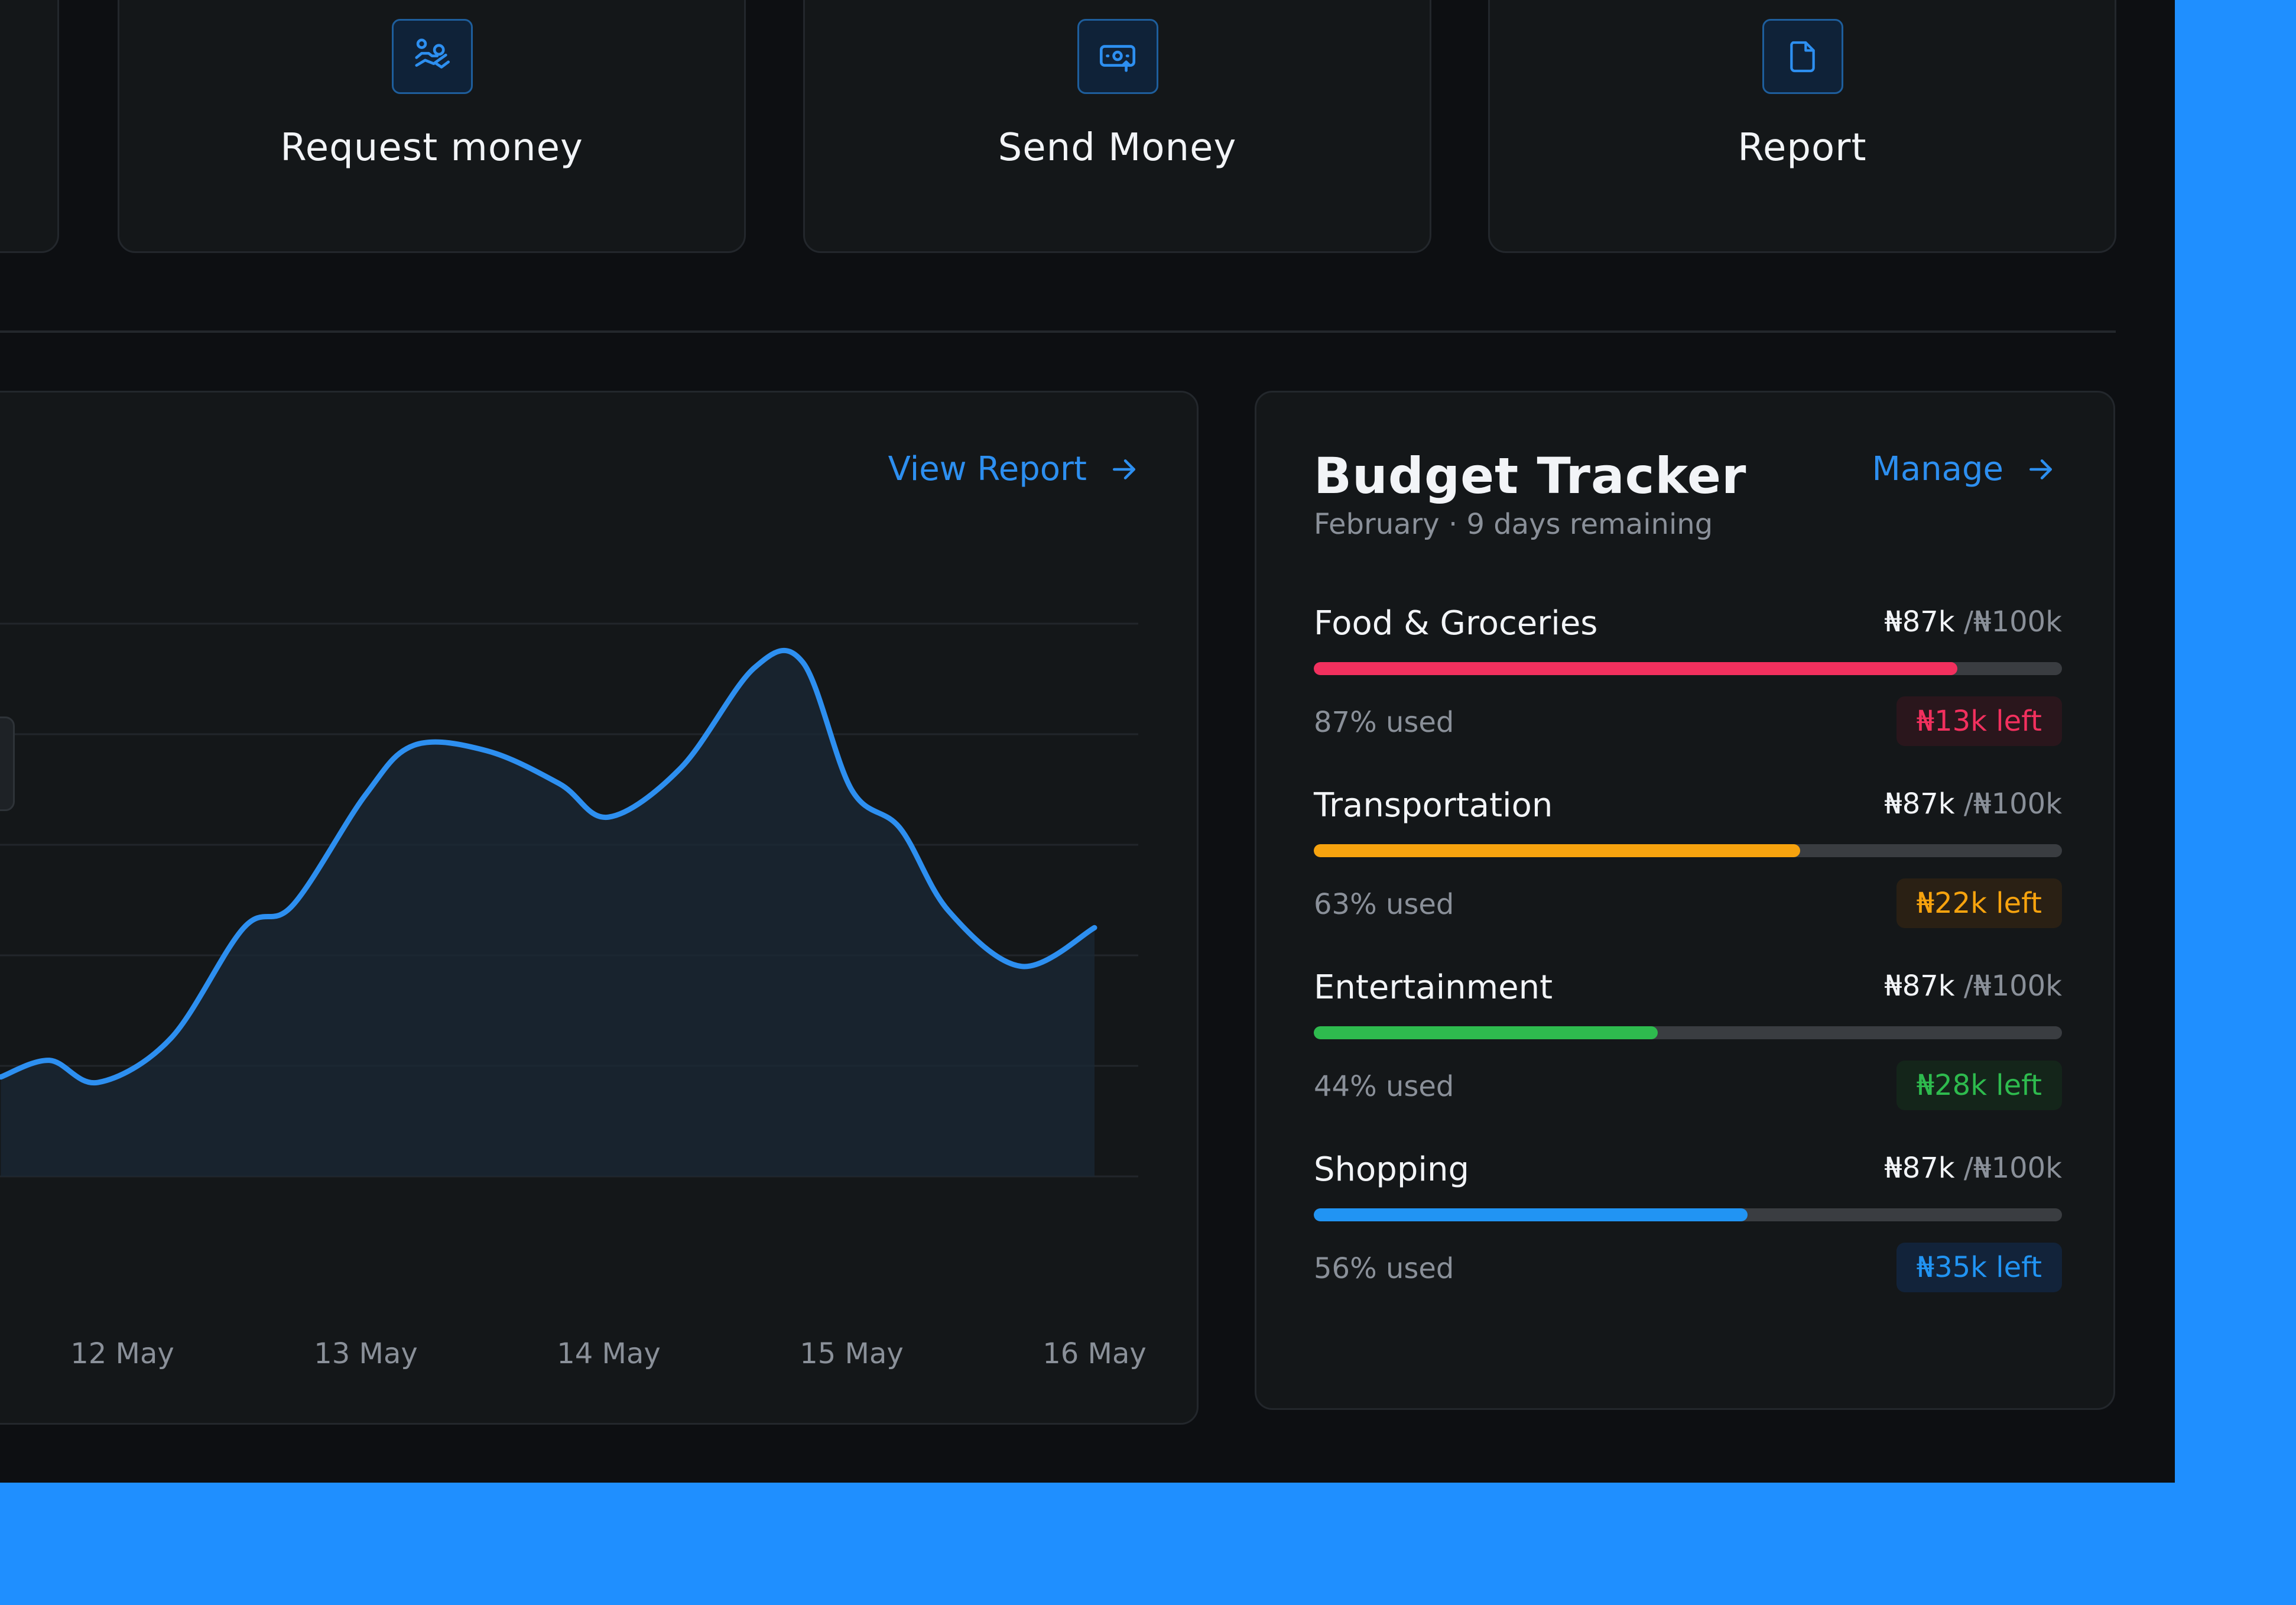 The height and width of the screenshot is (1605, 2296). Describe the element at coordinates (548, 867) in the screenshot. I see `chart-series-line` at that location.